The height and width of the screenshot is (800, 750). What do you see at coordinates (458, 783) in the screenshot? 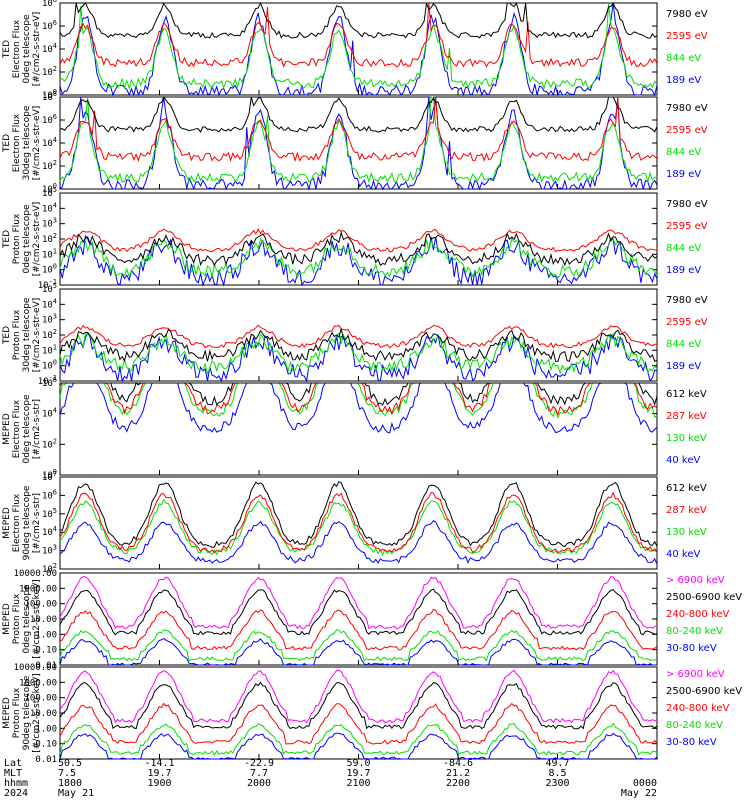
I see `x-tick-label-hhmm: 2200` at bounding box center [458, 783].